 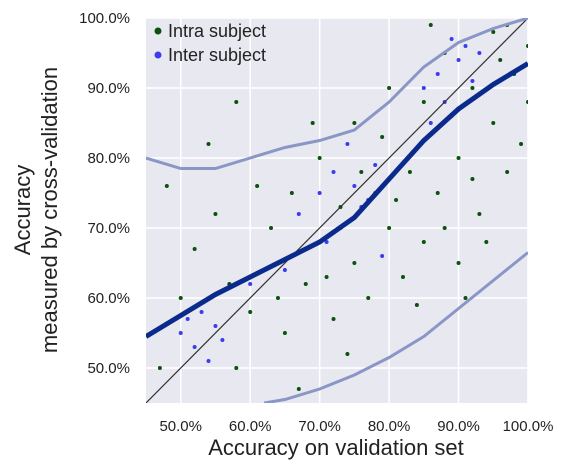 I want to click on y-tick-label: 80.0%, so click(x=108, y=158).